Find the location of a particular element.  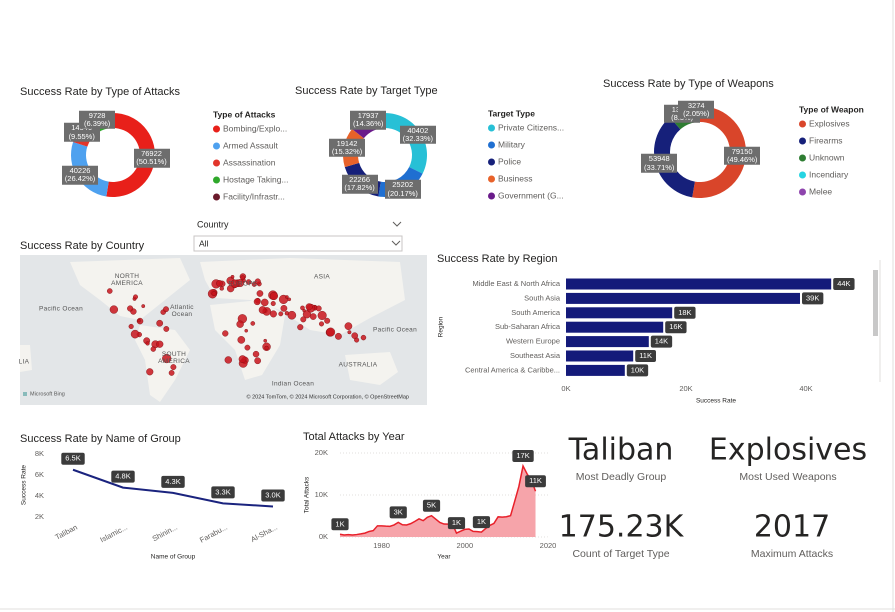

donut-data-label: 79150 (49.46%) is located at coordinates (742, 155).